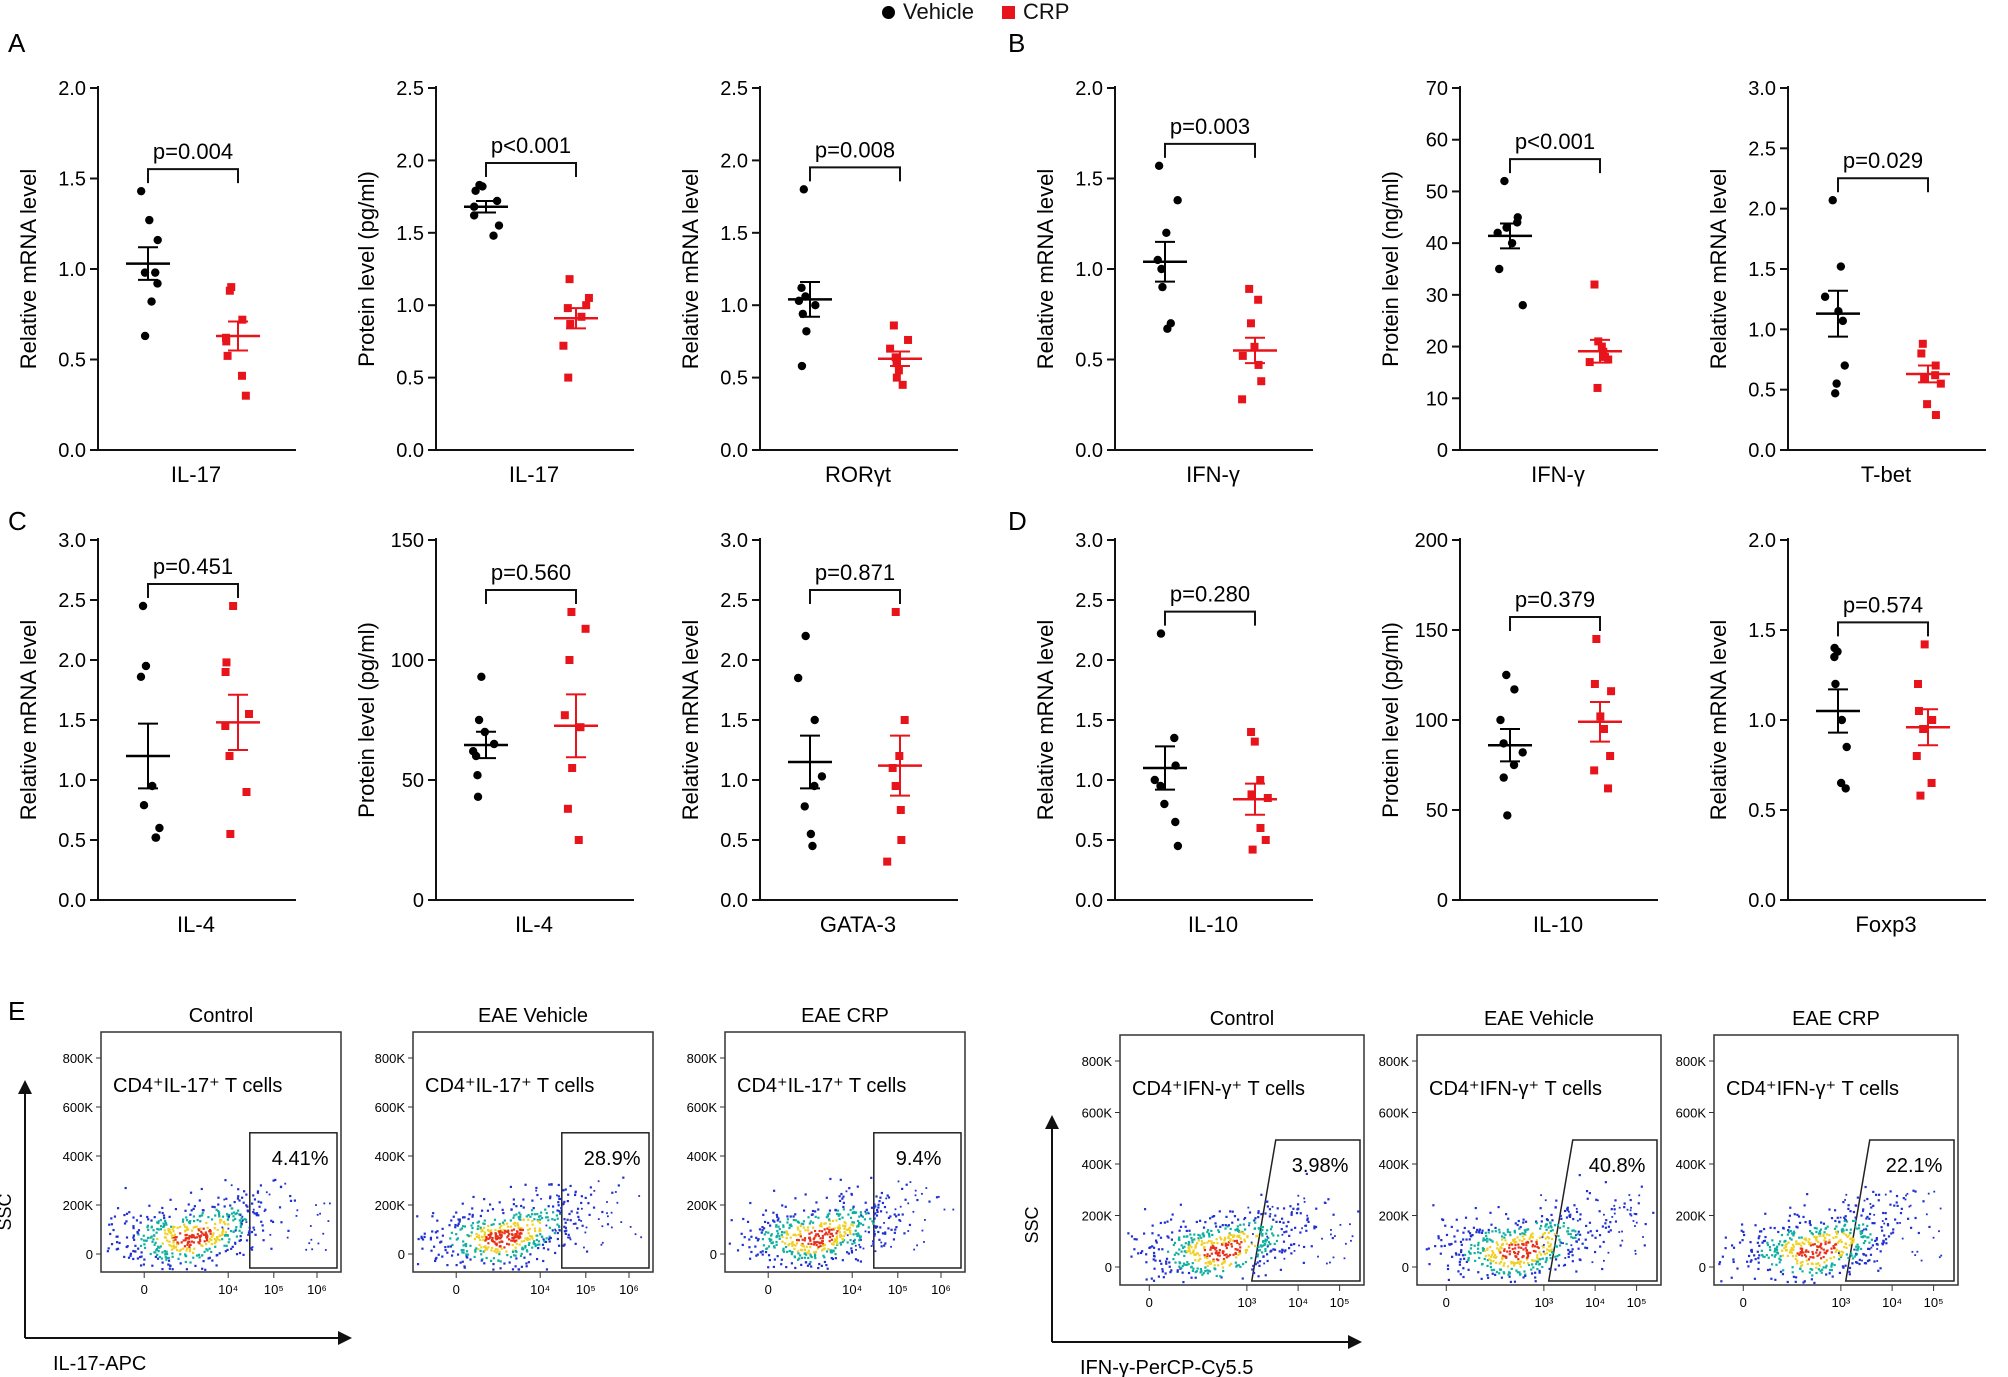 The width and height of the screenshot is (2008, 1377). Describe the element at coordinates (418, 901) in the screenshot. I see `y-tick-label: 0` at that location.